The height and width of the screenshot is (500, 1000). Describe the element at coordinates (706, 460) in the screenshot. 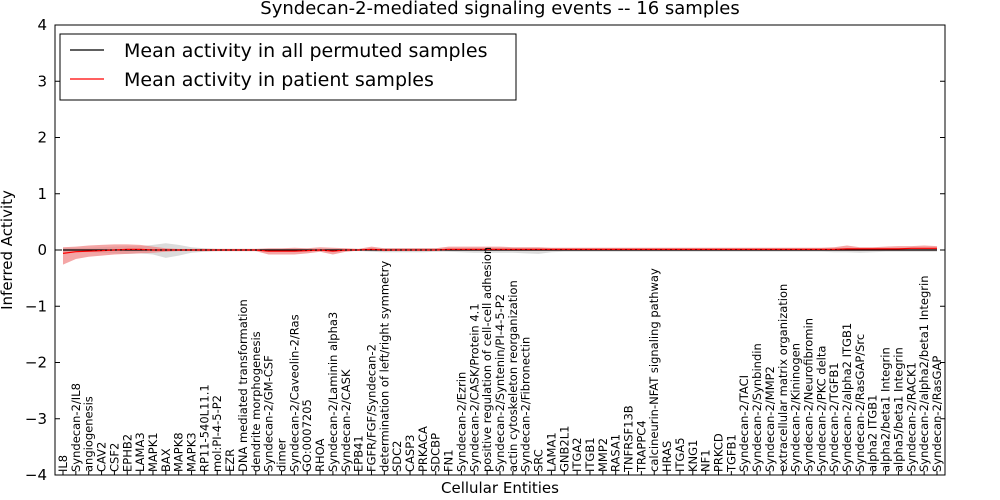

I see `category-label: NF1` at that location.